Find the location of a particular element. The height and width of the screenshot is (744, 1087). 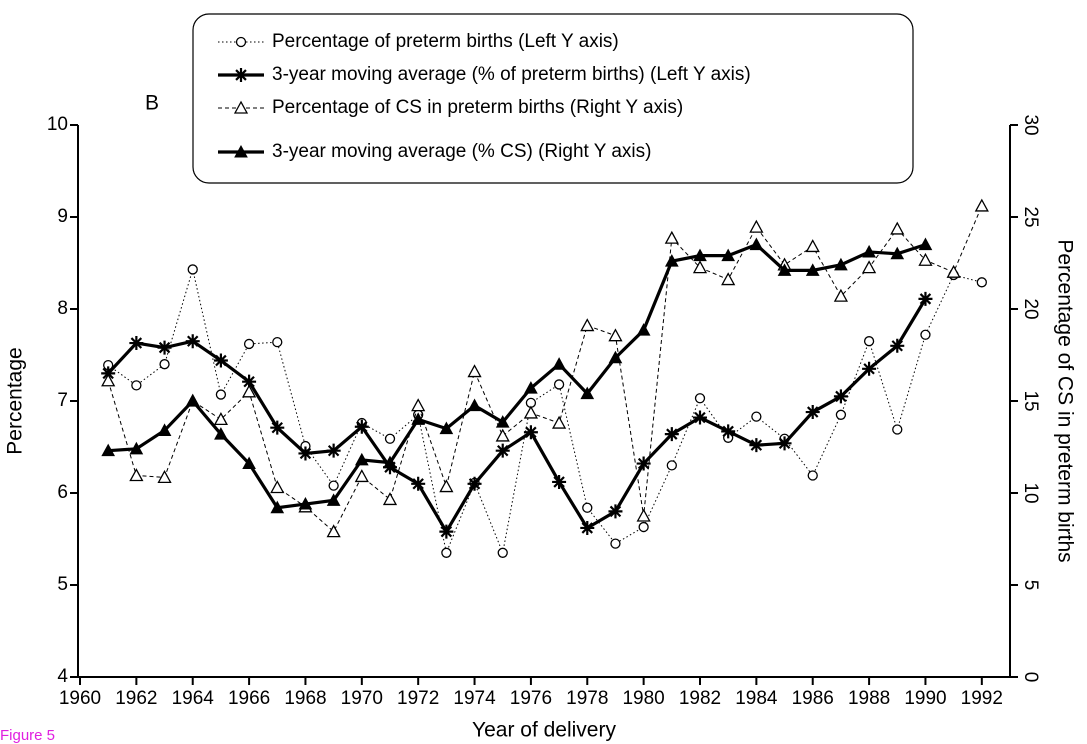

y2-axis-label: Percentage of CS in preterm births is located at coordinates (1064, 400).